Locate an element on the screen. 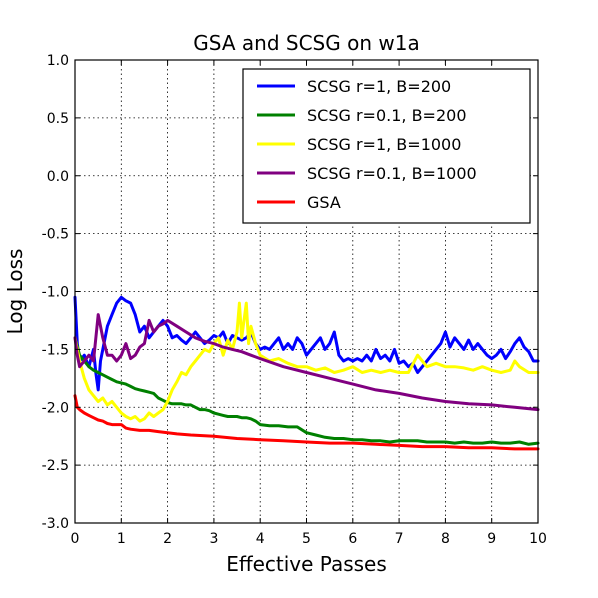  legend-label: GSA is located at coordinates (324, 202).